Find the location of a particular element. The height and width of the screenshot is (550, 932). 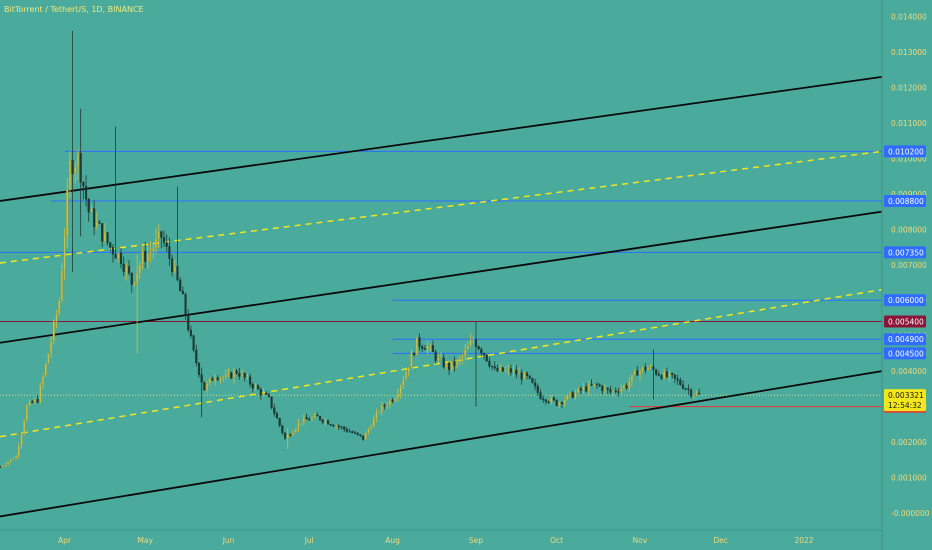

time-axis: Apr May Jun Jul Aug Sep Oct Nov Dec 2022 is located at coordinates (441, 537).